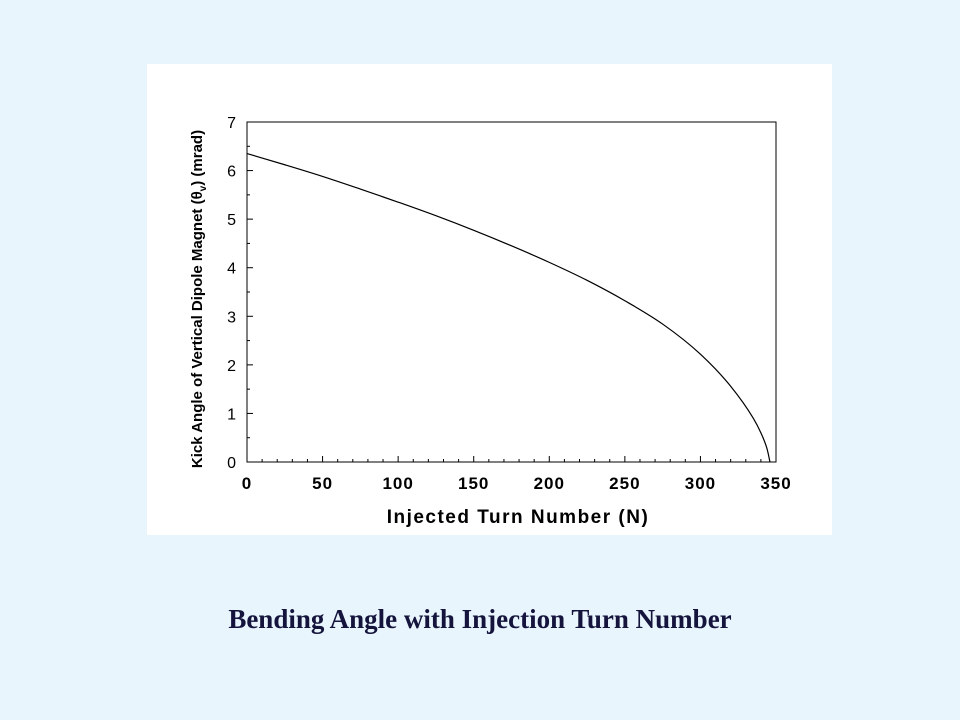 The image size is (960, 720). What do you see at coordinates (775, 483) in the screenshot?
I see `x-tick-label: 350` at bounding box center [775, 483].